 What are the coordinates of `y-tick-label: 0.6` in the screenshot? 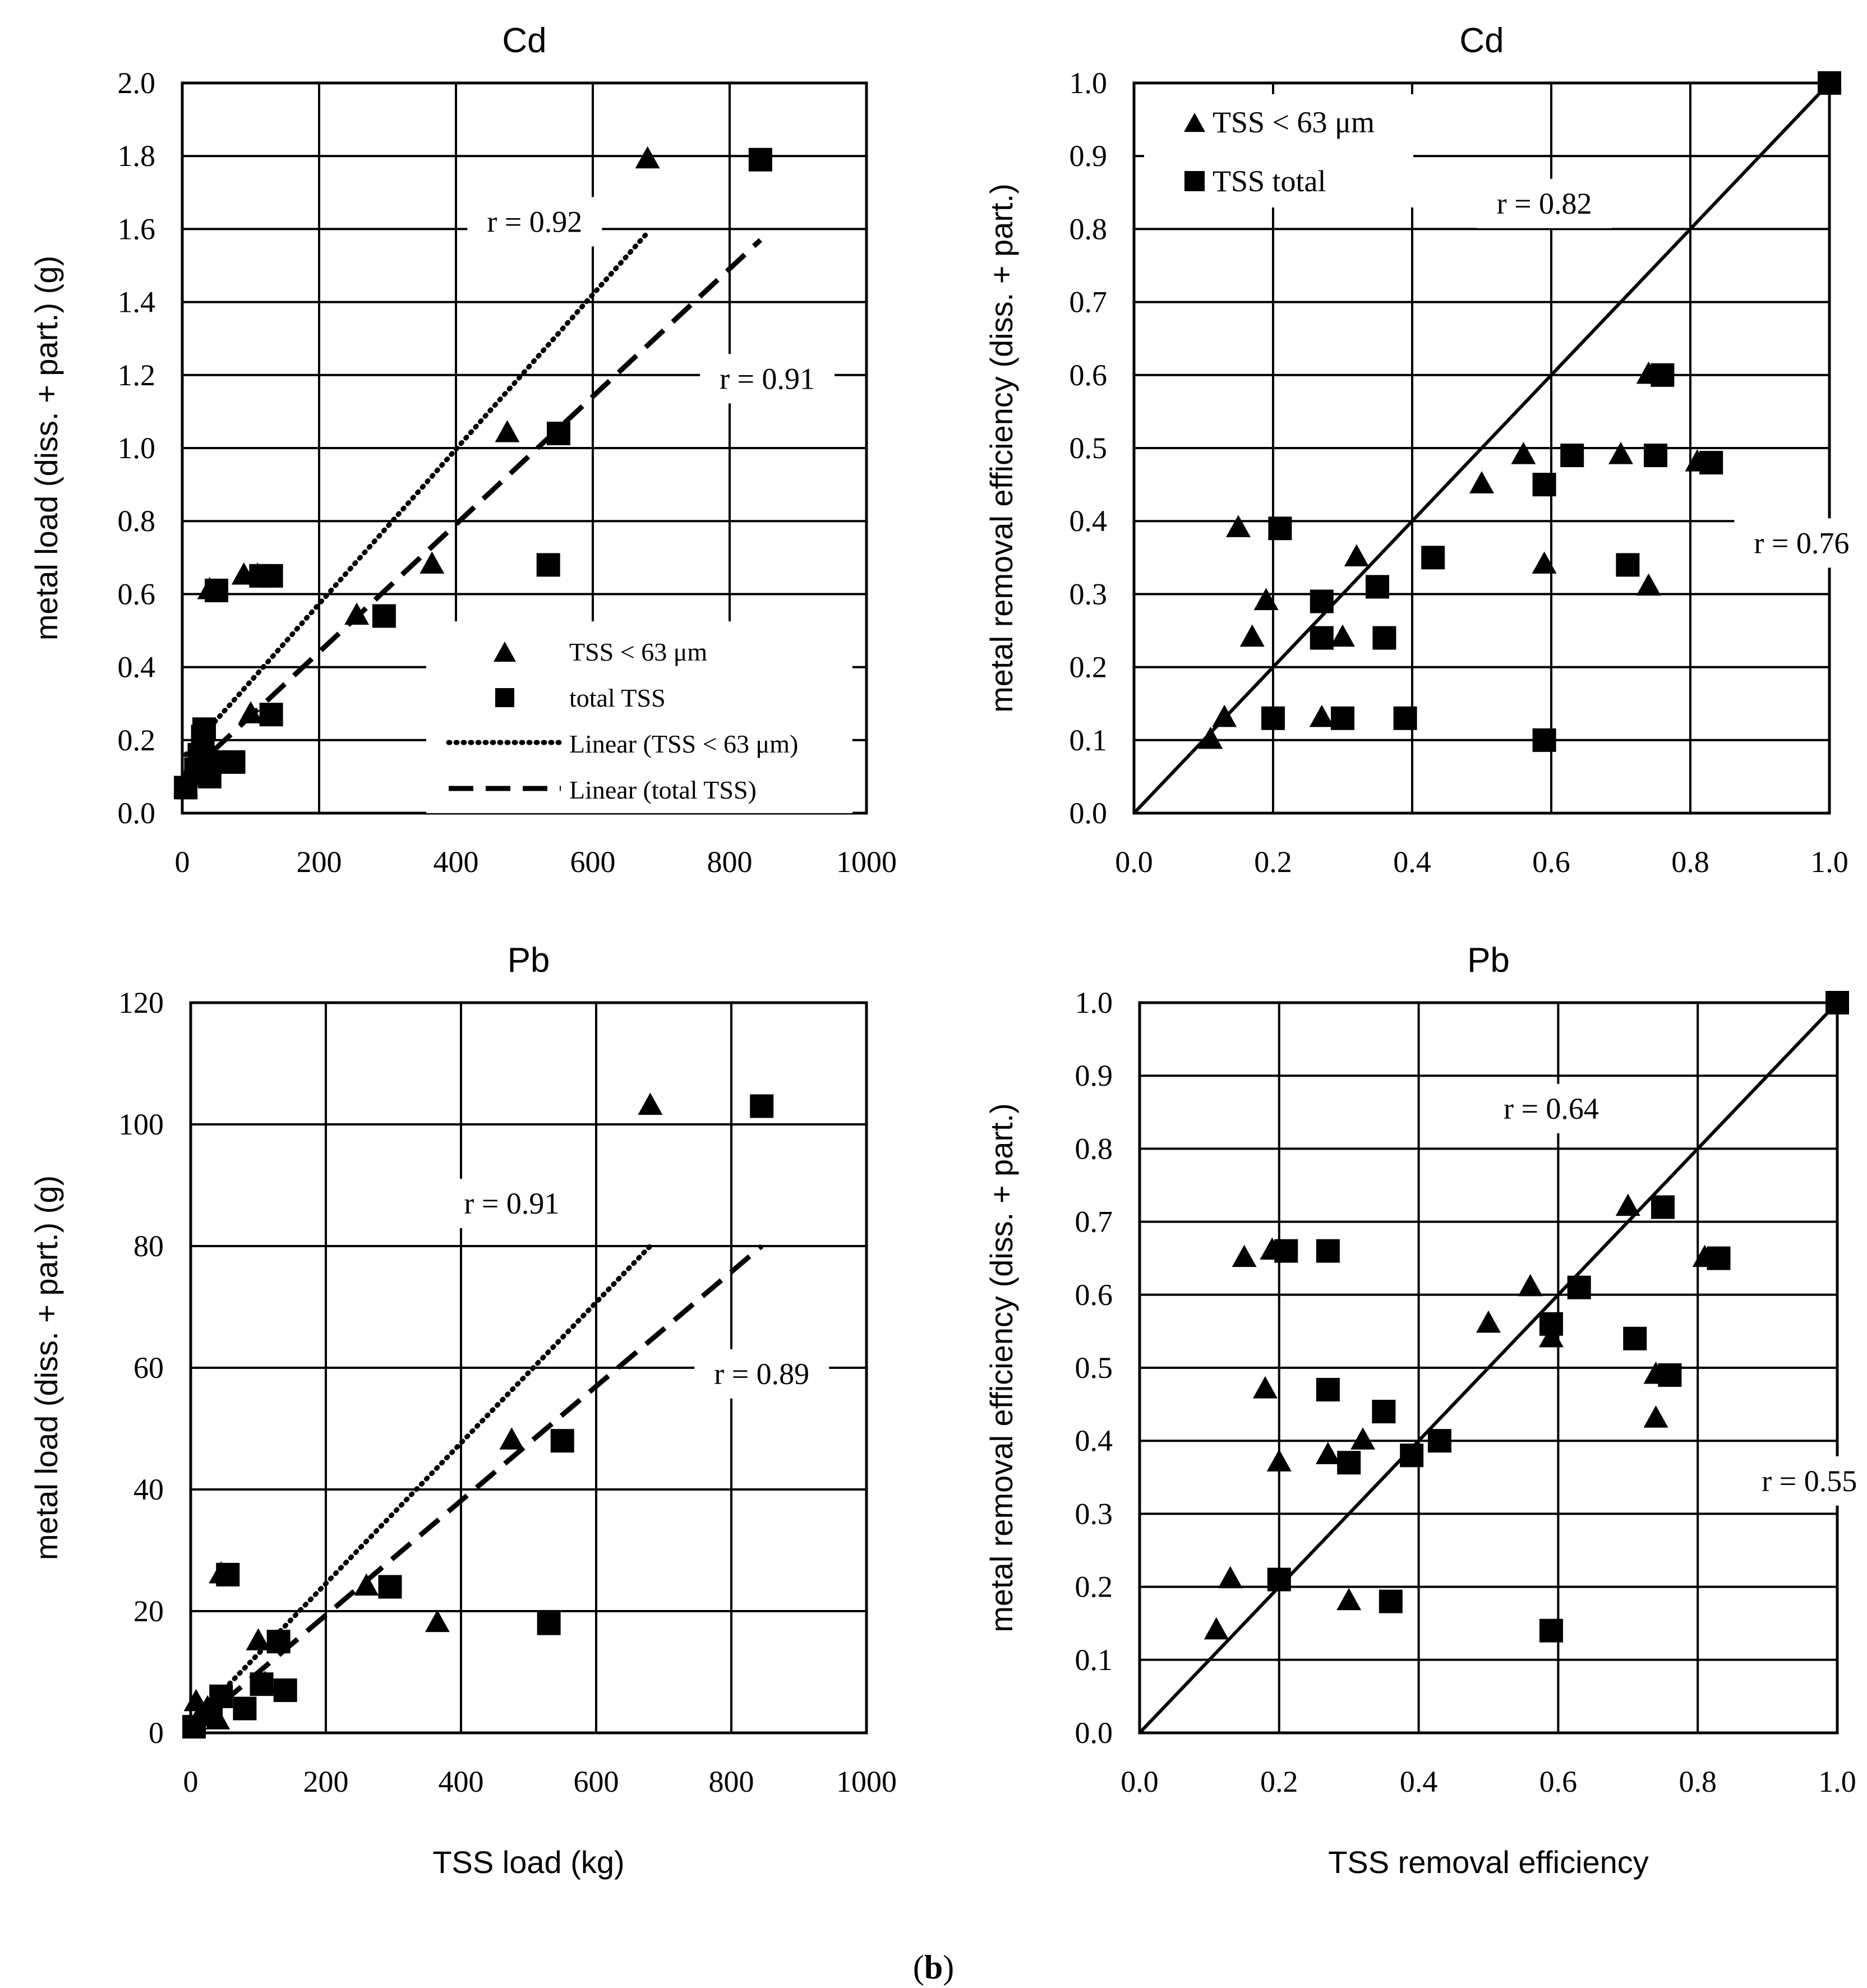 It's located at (137, 594).